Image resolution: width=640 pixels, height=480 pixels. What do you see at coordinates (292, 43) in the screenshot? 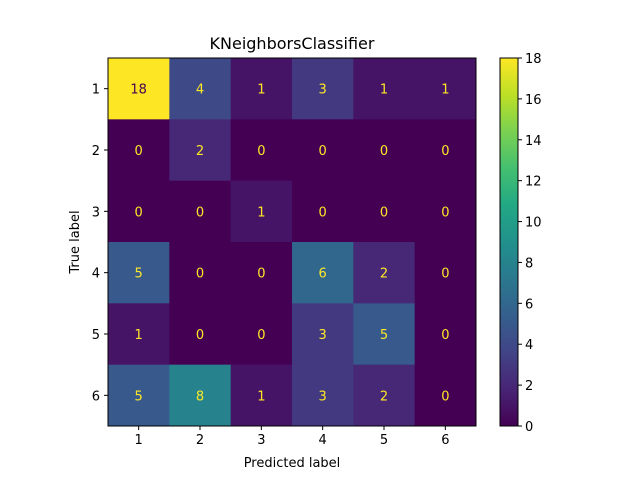
I see `chart-title: KNeighborsClassifier` at bounding box center [292, 43].